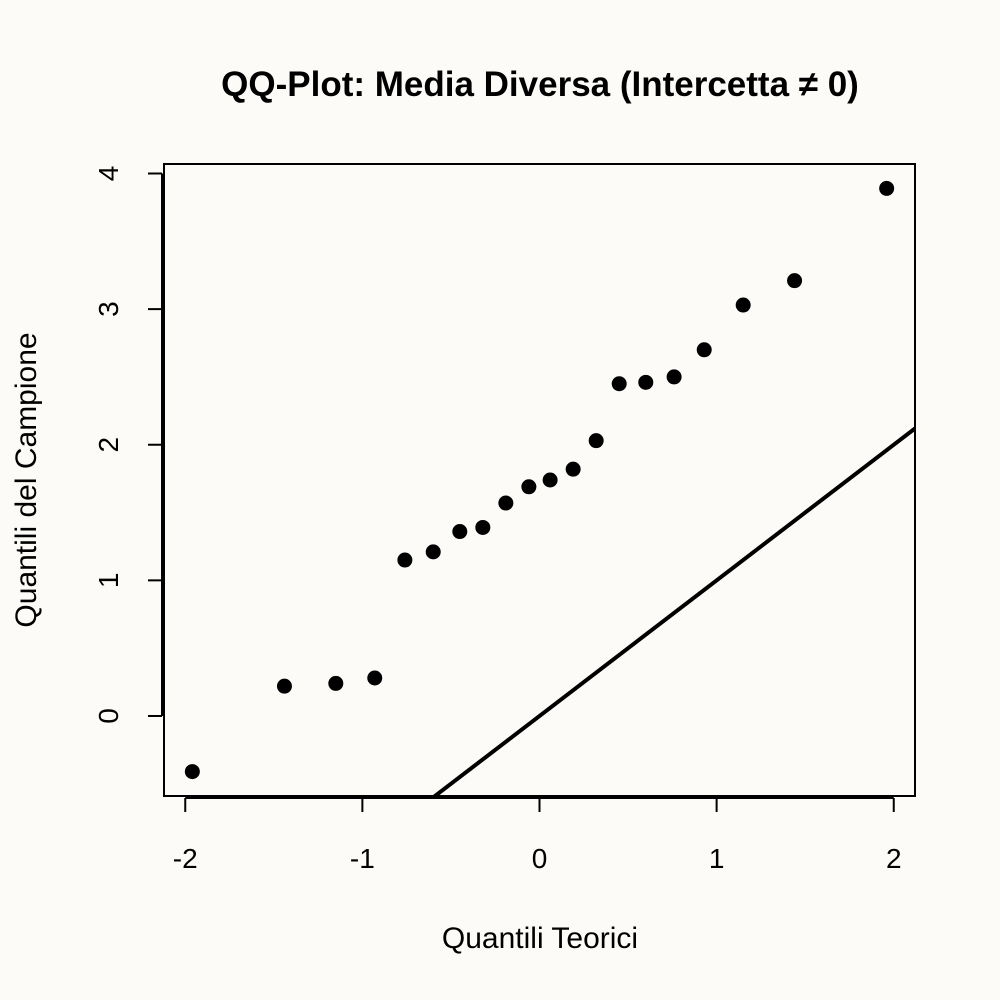 The width and height of the screenshot is (1000, 1000). Describe the element at coordinates (540, 858) in the screenshot. I see `x-tick-label: 0` at that location.